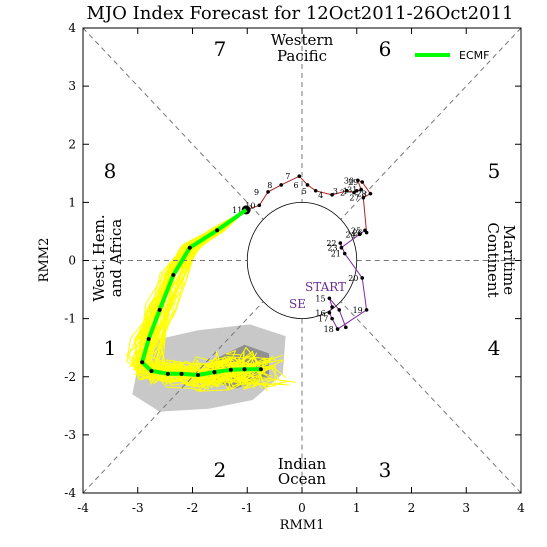 The width and height of the screenshot is (547, 547). I want to click on x-tick-label: 4, so click(521, 508).